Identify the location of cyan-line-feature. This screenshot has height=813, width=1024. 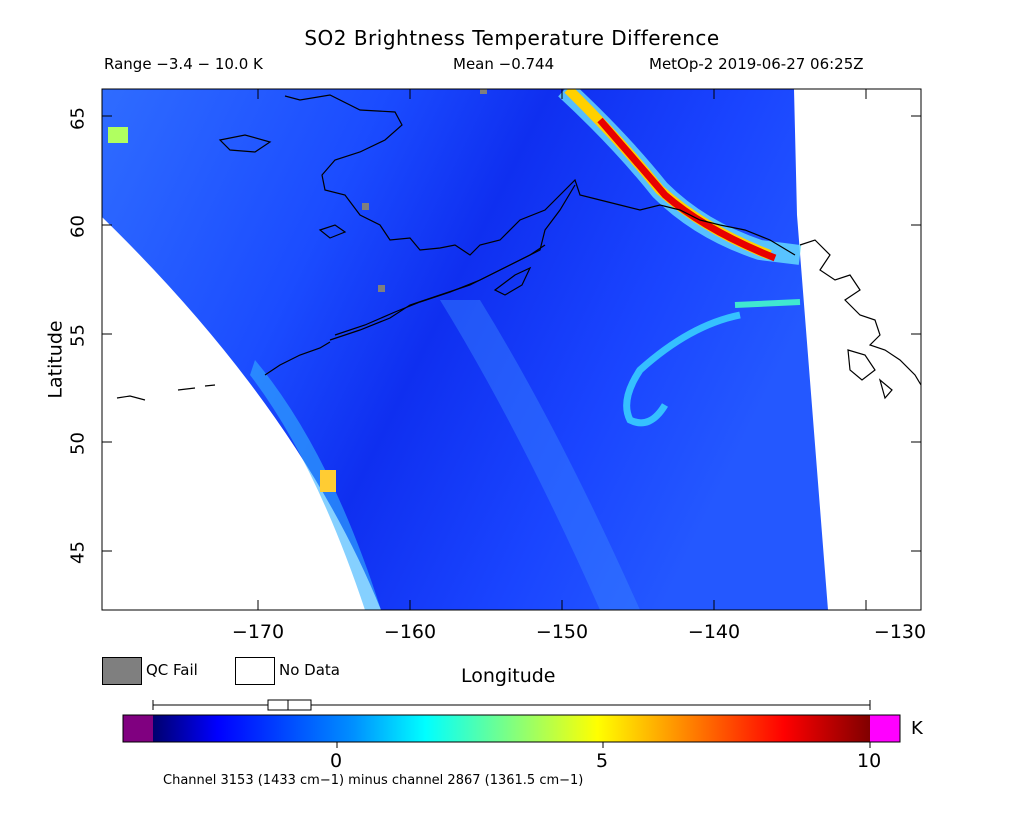
(767, 303).